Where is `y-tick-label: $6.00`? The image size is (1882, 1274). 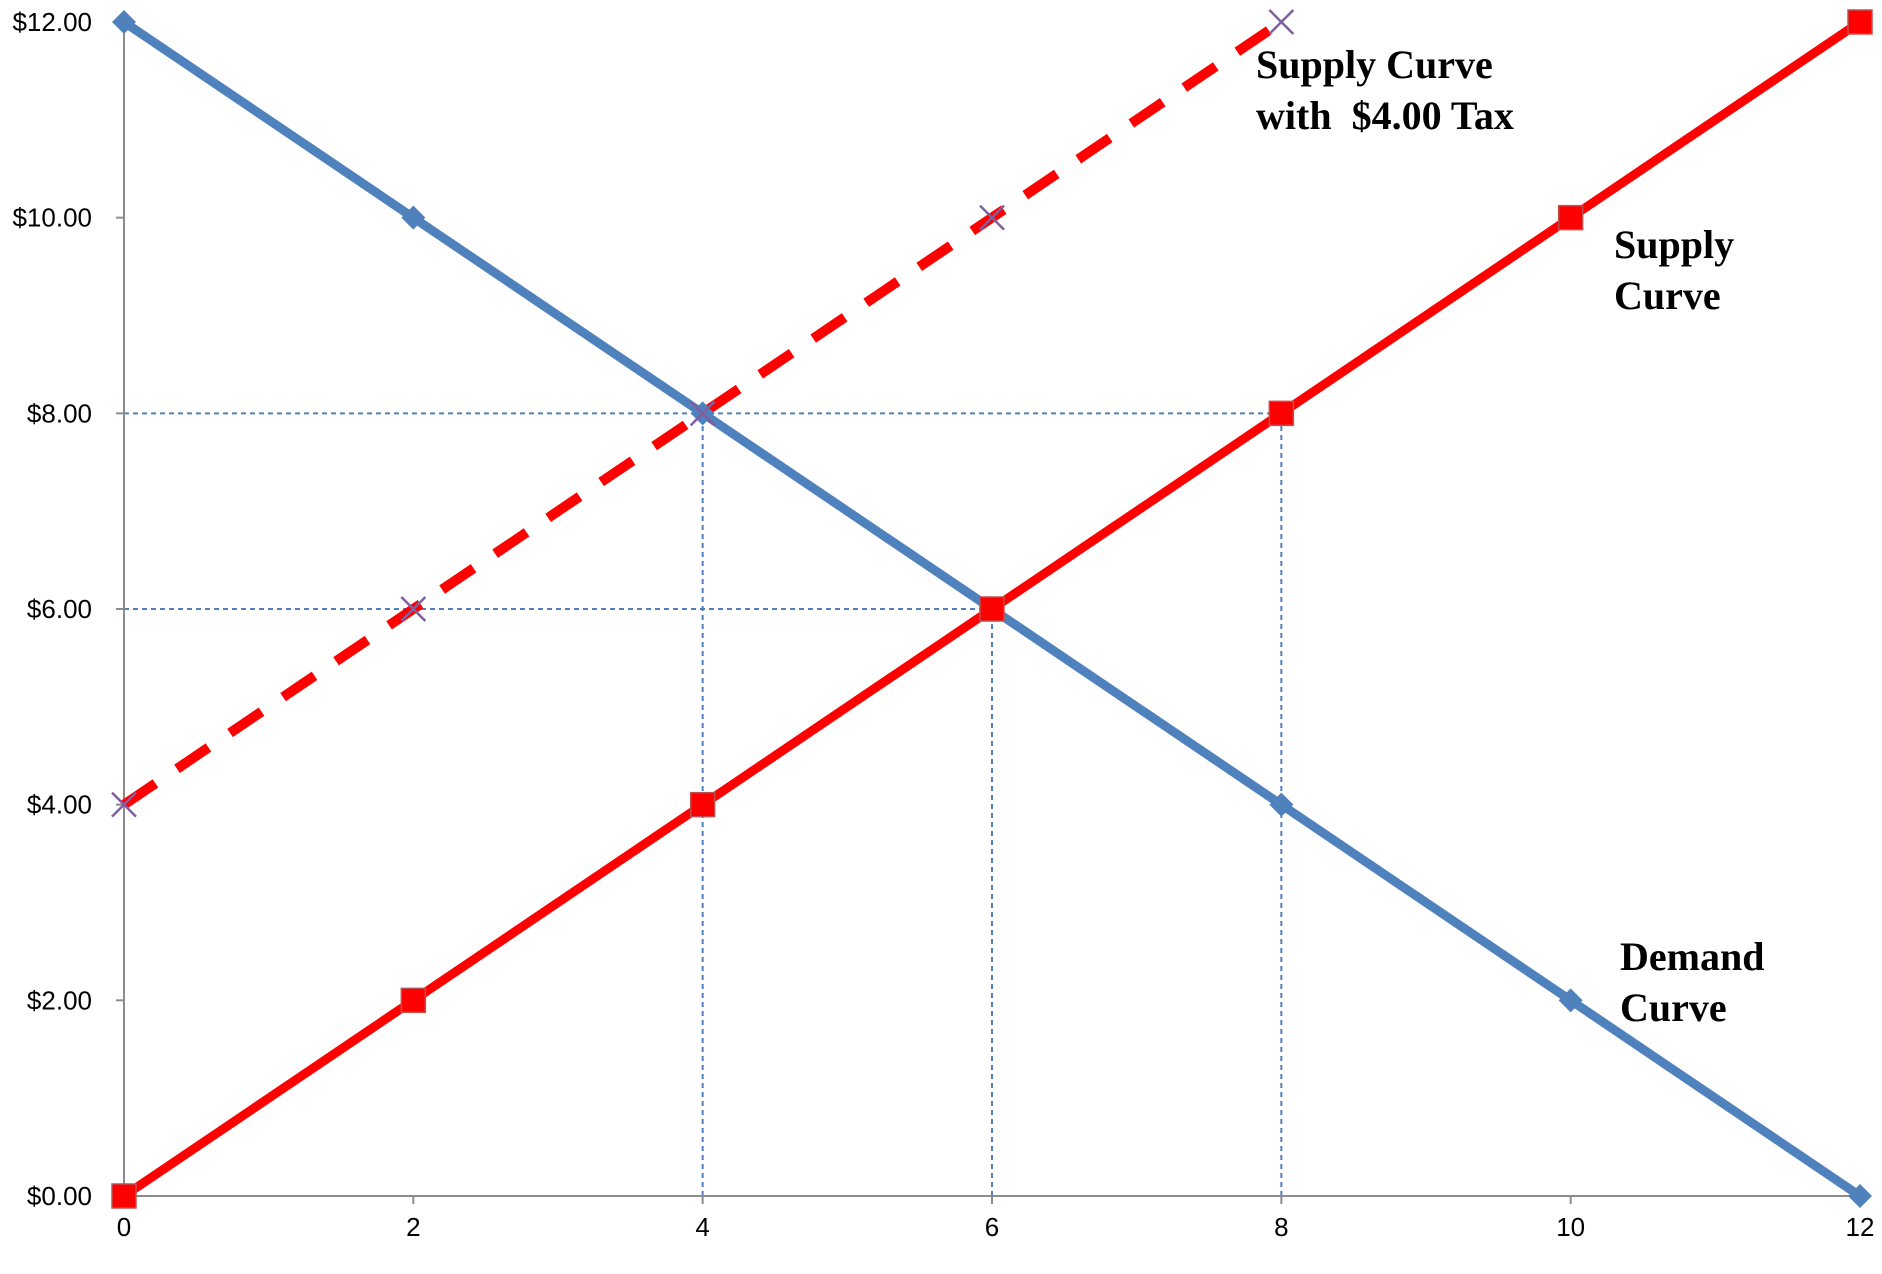 y-tick-label: $6.00 is located at coordinates (59, 609).